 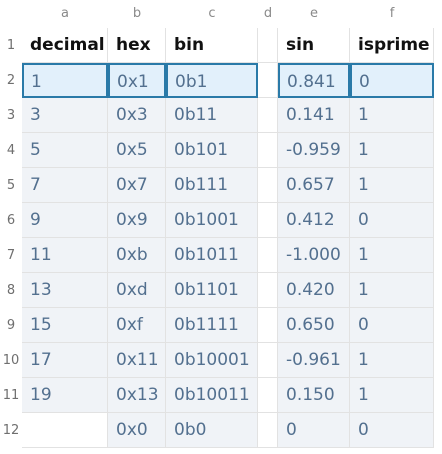 I want to click on cell-sin: 0.412, so click(x=314, y=220).